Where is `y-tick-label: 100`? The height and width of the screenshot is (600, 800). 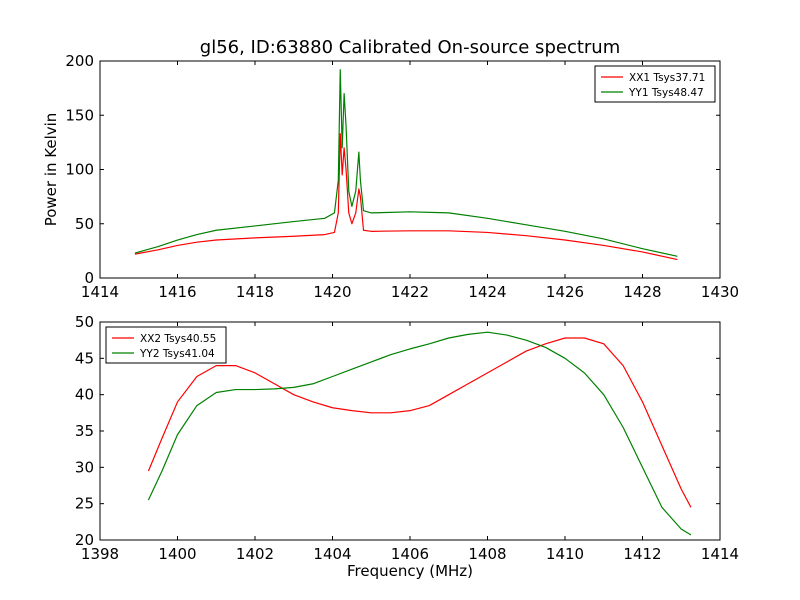 y-tick-label: 100 is located at coordinates (79, 170).